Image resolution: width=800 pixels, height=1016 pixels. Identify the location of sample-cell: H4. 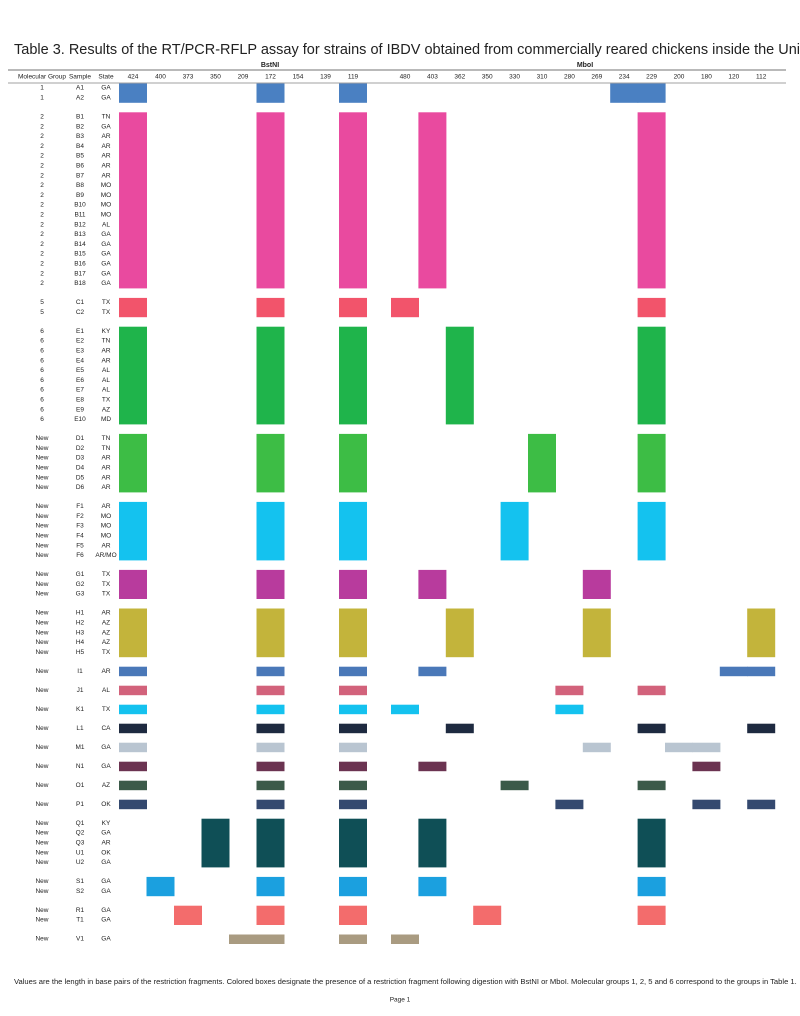
(80, 642).